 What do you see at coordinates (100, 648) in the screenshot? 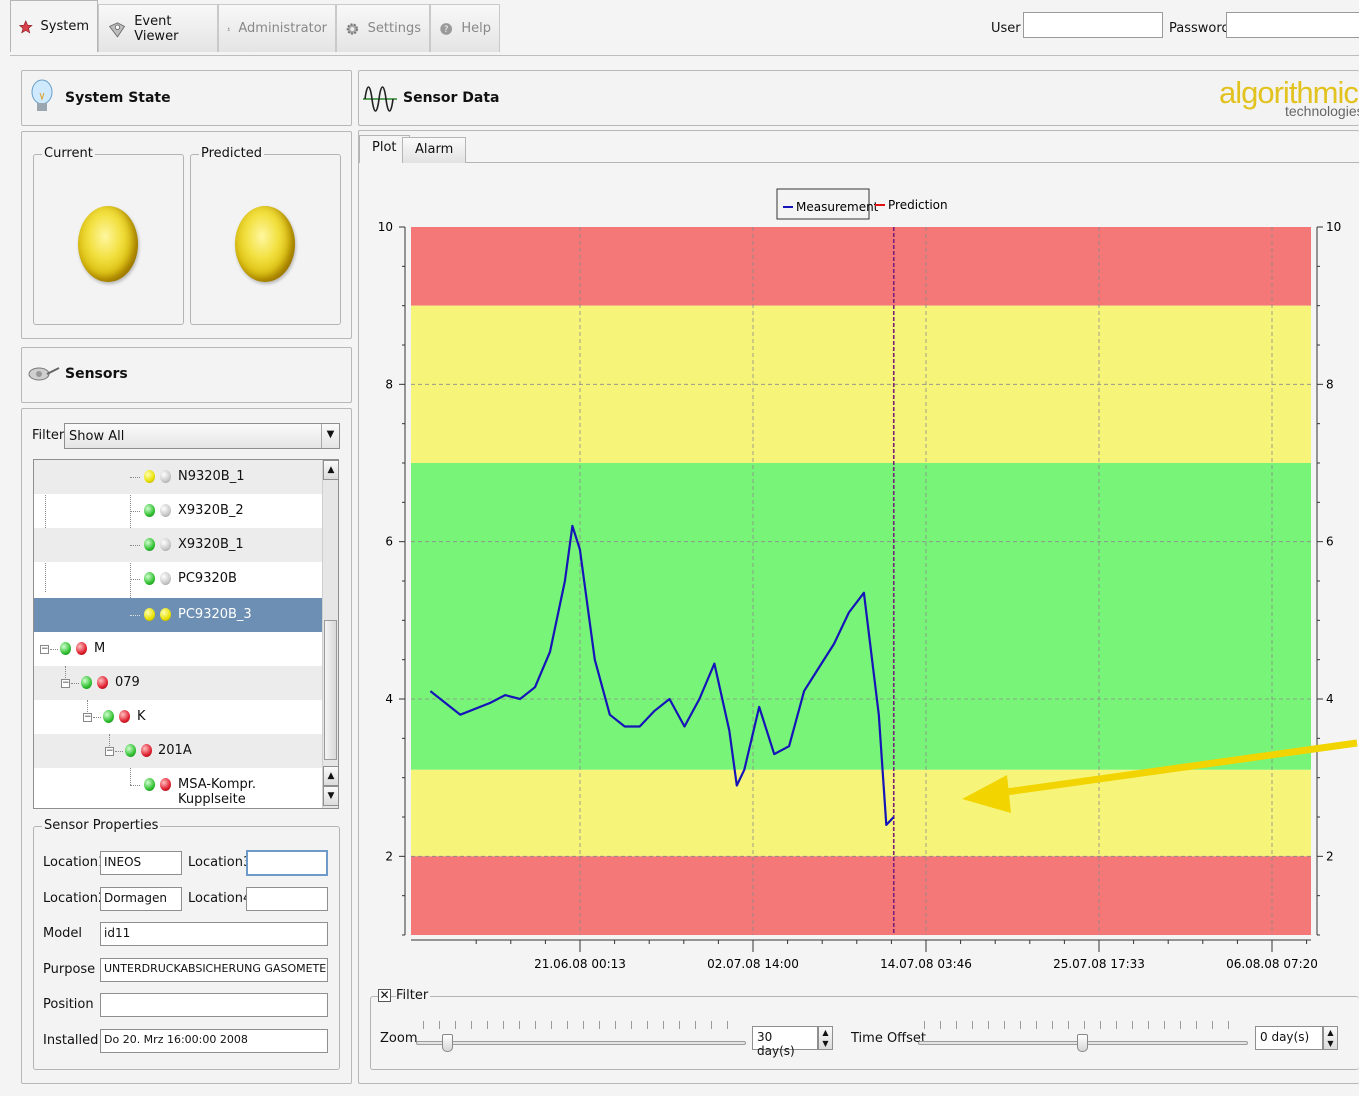
I see `tree-item-label: M` at bounding box center [100, 648].